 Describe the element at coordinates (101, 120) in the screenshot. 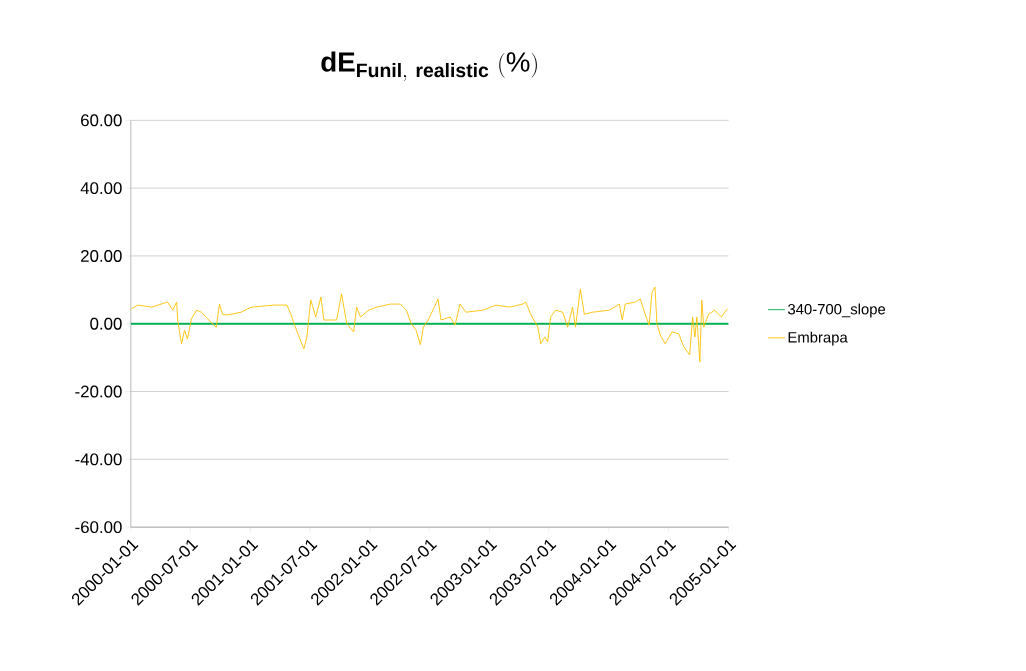

I see `y-tick-label: 60.00` at that location.